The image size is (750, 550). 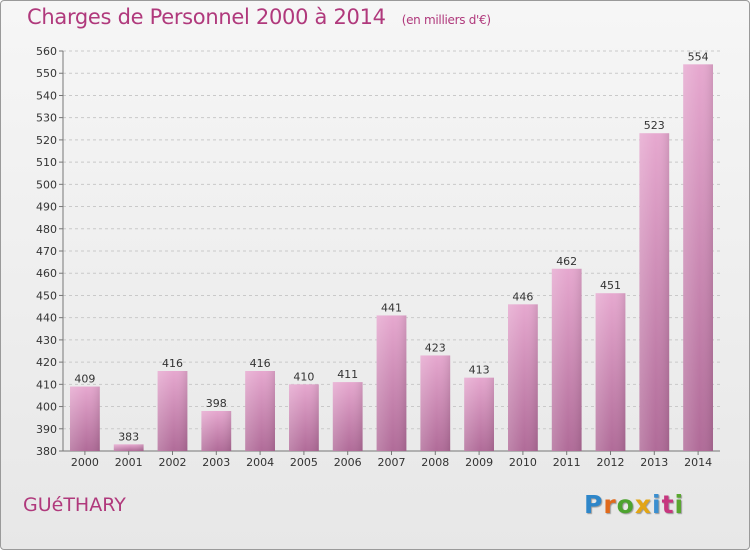 What do you see at coordinates (668, 504) in the screenshot?
I see `logo-letter: t` at bounding box center [668, 504].